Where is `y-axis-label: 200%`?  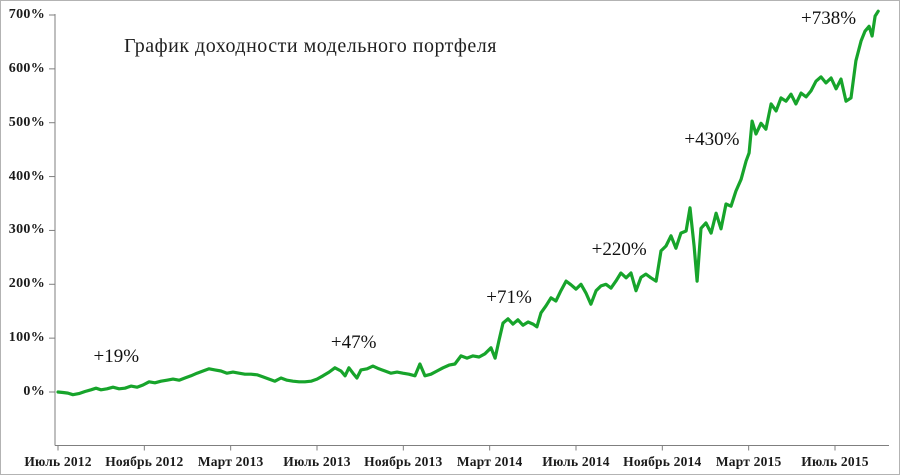
y-axis-label: 200% is located at coordinates (26, 284).